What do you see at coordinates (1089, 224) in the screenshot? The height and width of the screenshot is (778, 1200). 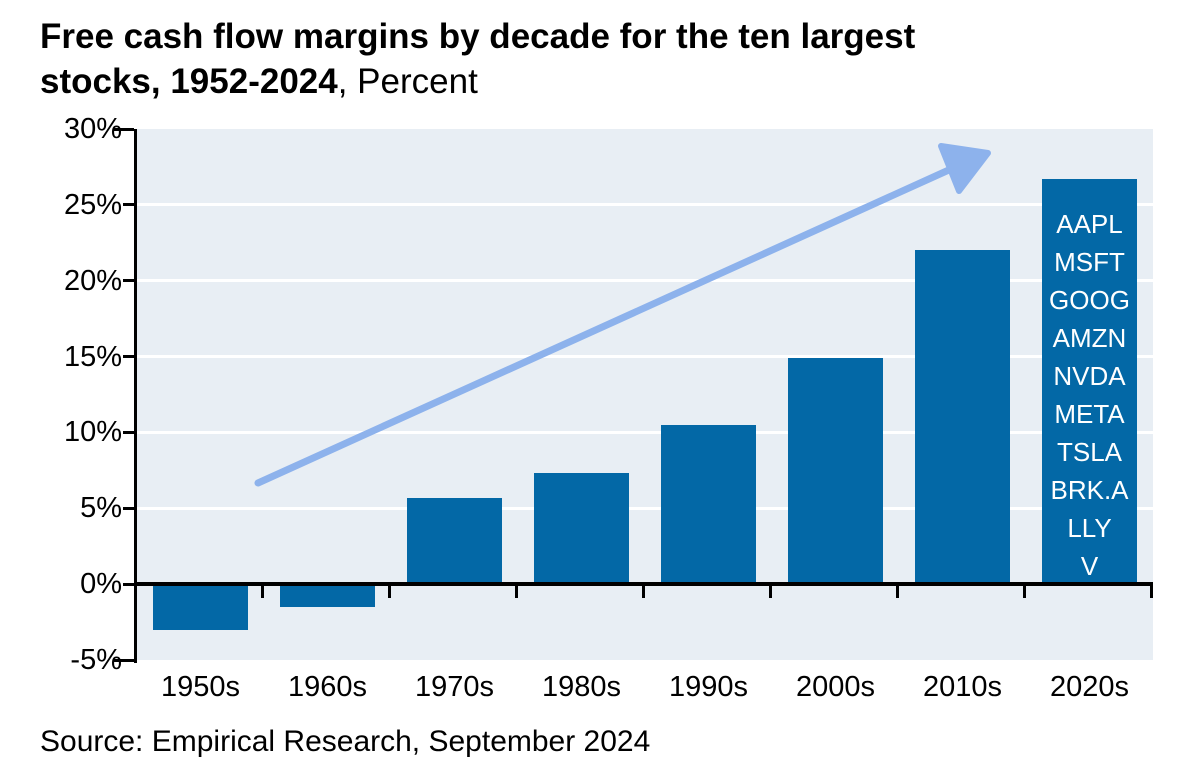 I see `ticker-label: AAPL` at bounding box center [1089, 224].